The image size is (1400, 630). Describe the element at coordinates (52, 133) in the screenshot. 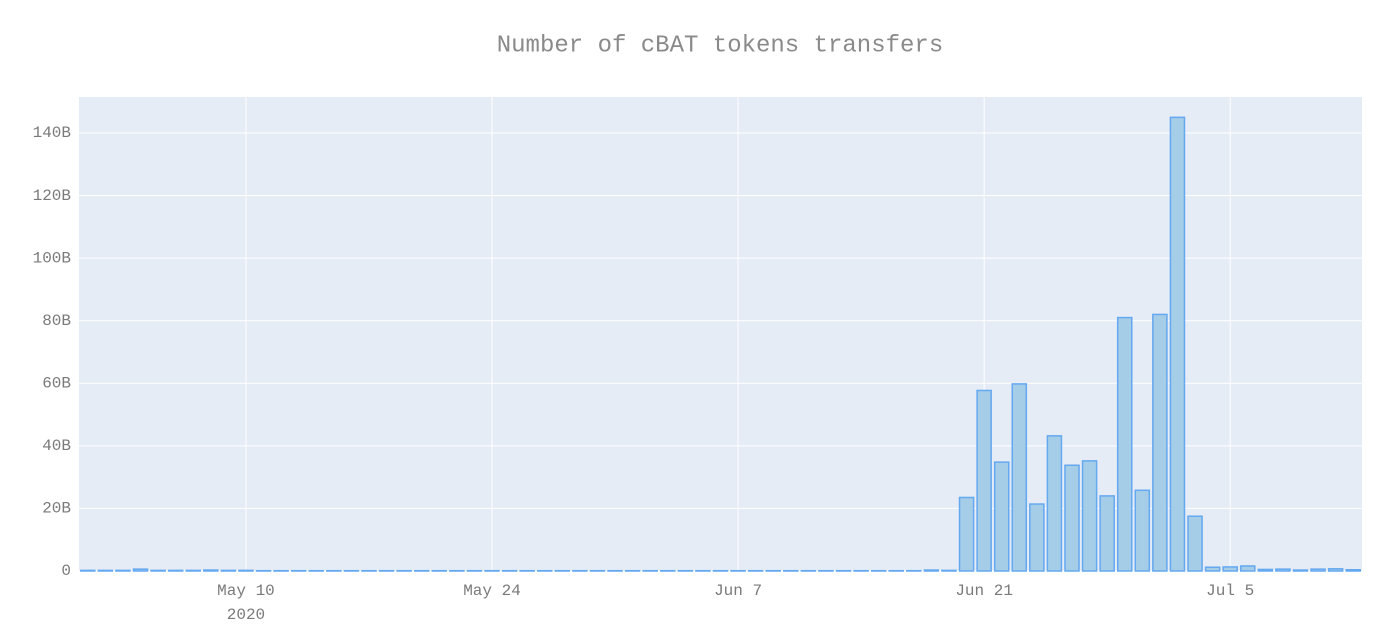

I see `y-tick-label: 140B` at that location.